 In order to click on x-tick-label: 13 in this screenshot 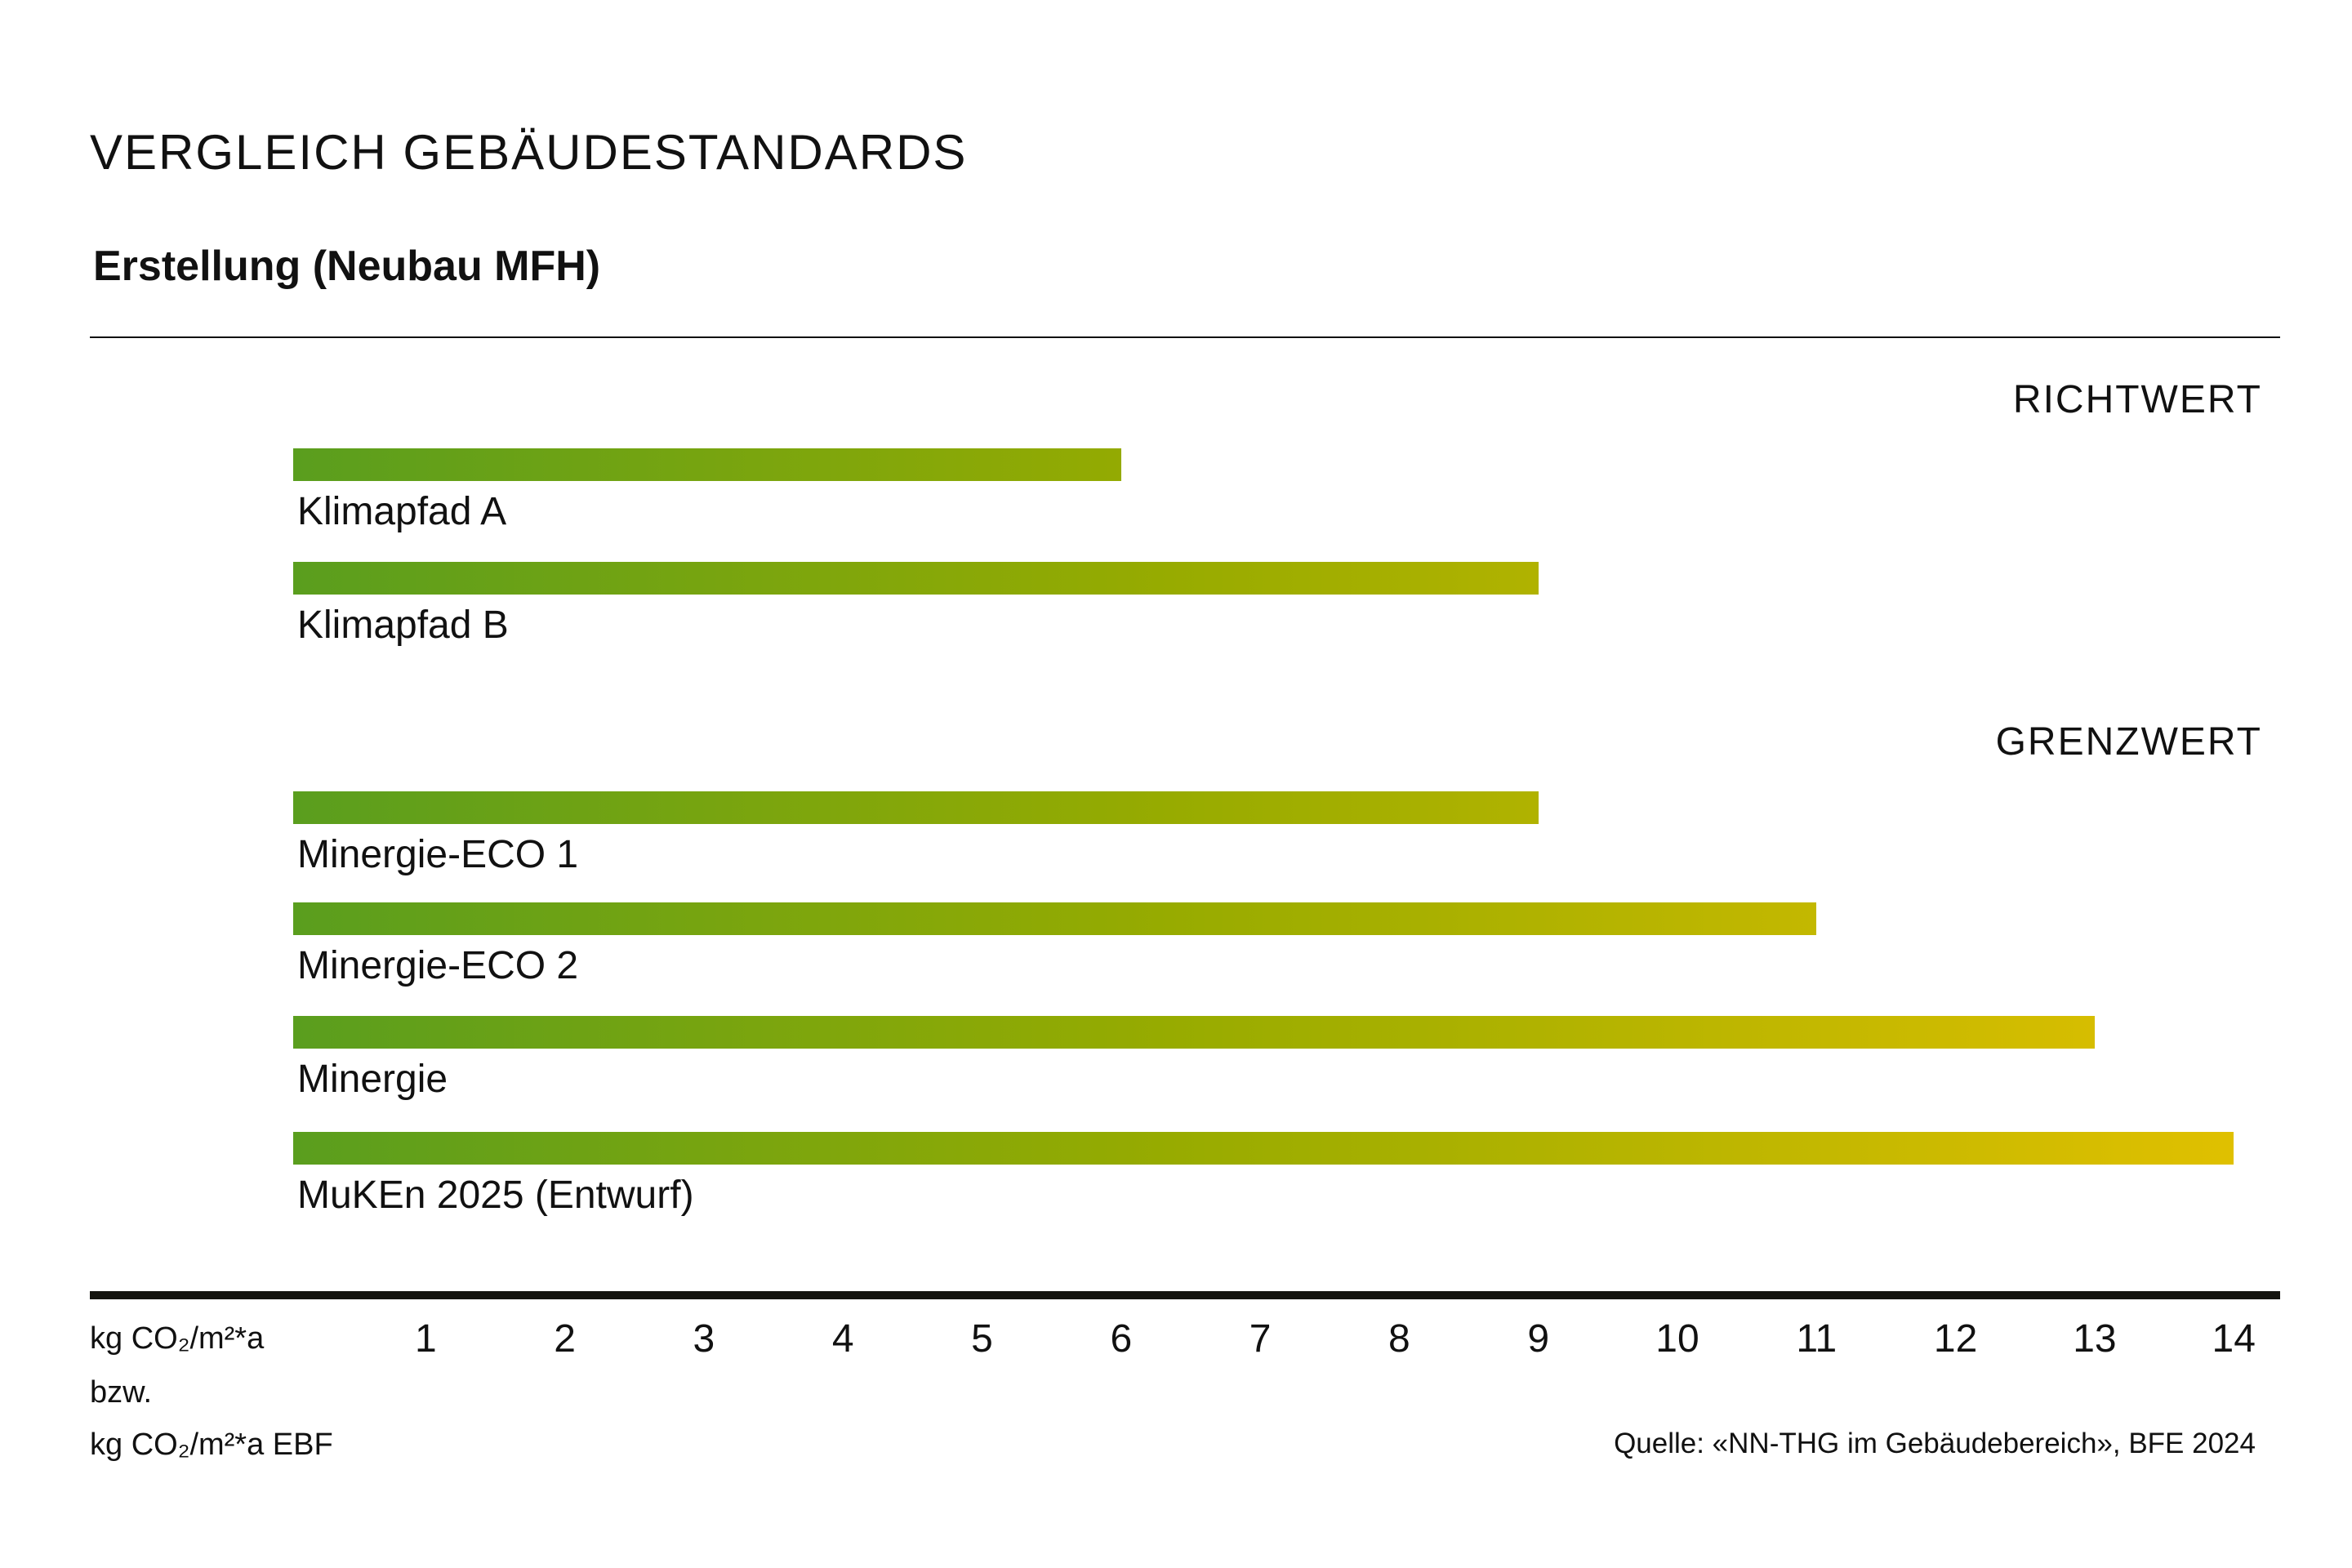, I will do `click(2095, 1339)`.